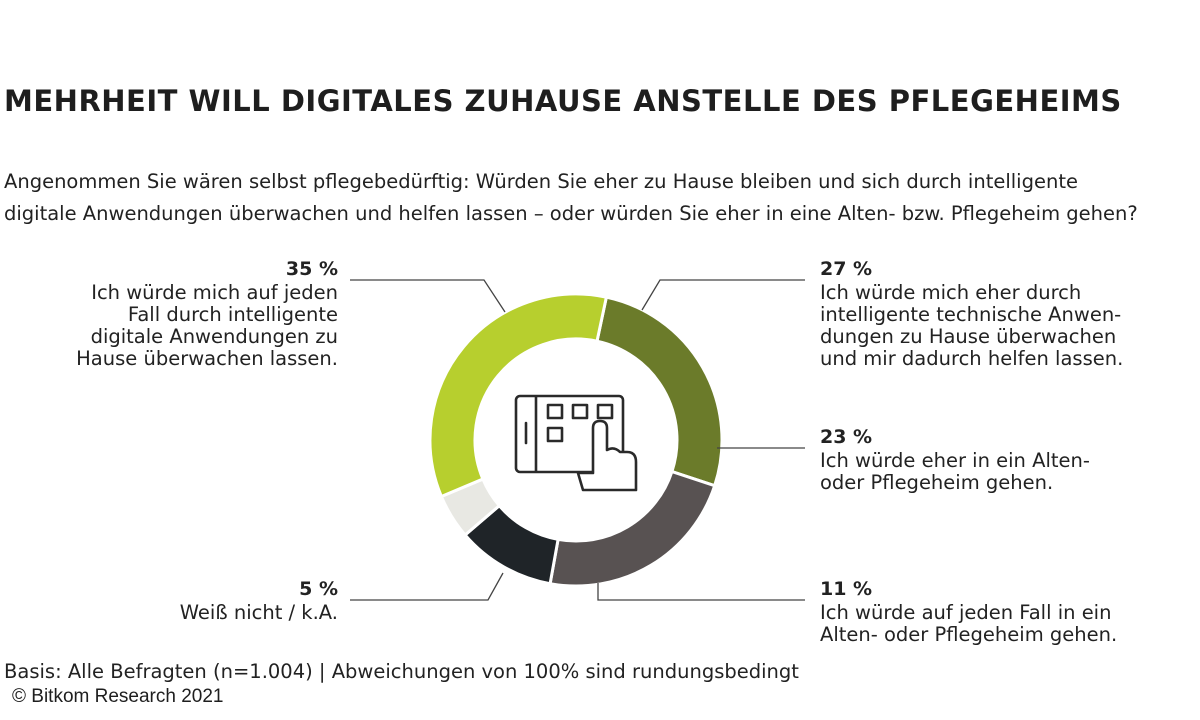 The height and width of the screenshot is (720, 1200). I want to click on label-weissnicht: 5 % Weiß nicht / k.A., so click(259, 601).